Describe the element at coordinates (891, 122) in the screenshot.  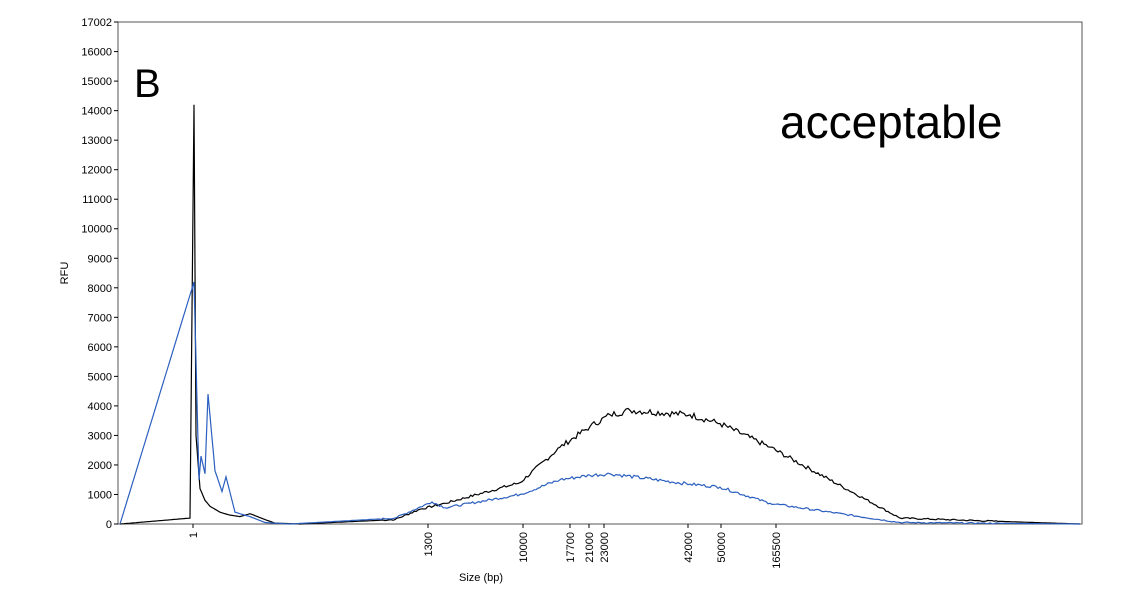
I see `quality-annotation: acceptable` at that location.